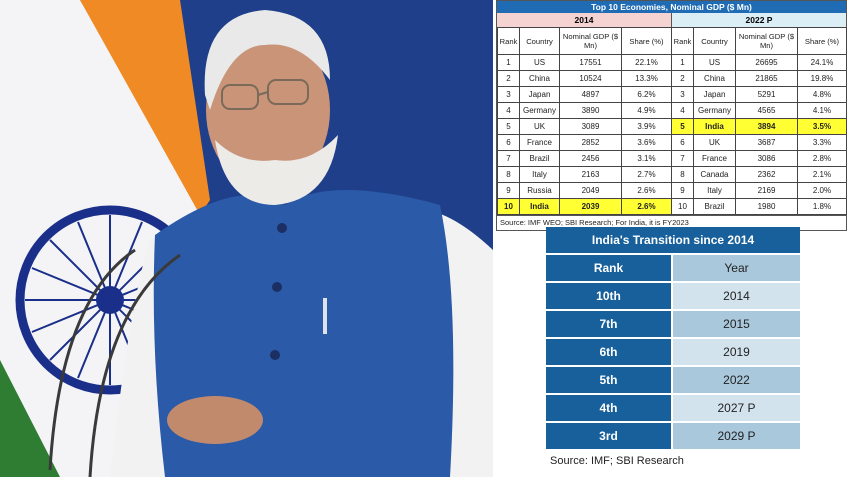 This screenshot has width=848, height=477. I want to click on cell-2014: 7, so click(508, 158).